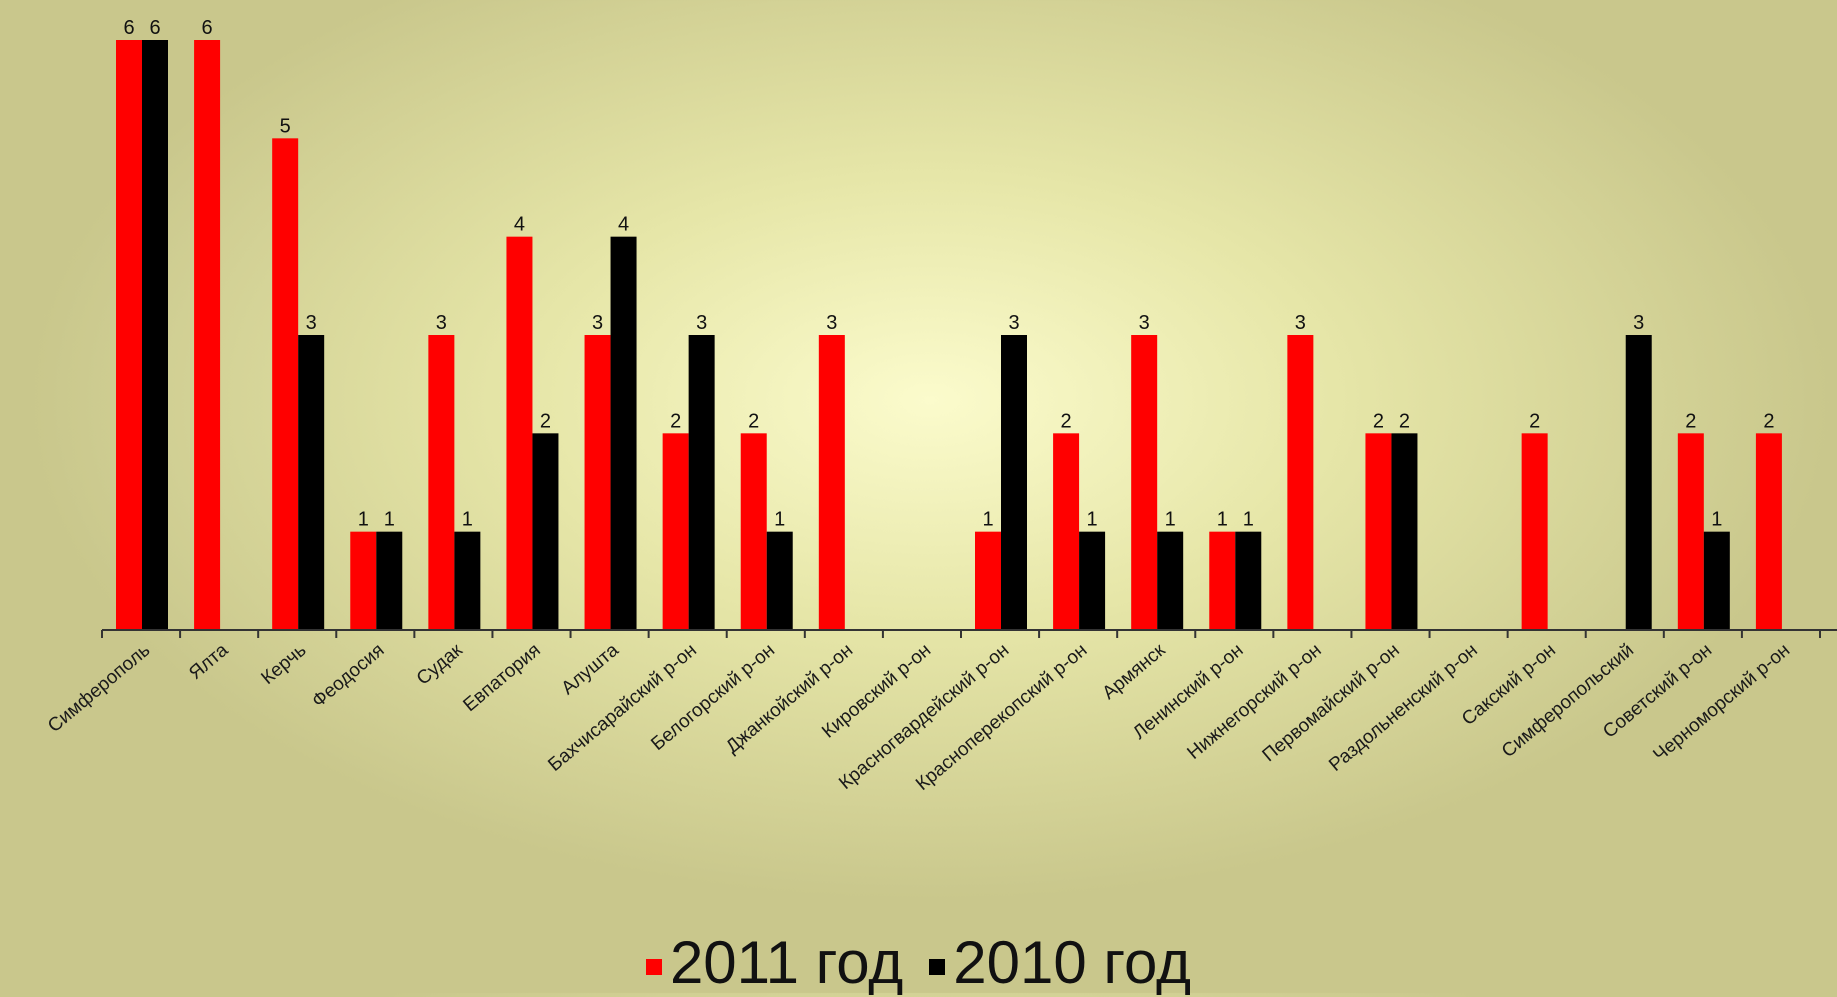  What do you see at coordinates (1568, 701) in the screenshot?
I see `x-tick-label: Симферопольский` at bounding box center [1568, 701].